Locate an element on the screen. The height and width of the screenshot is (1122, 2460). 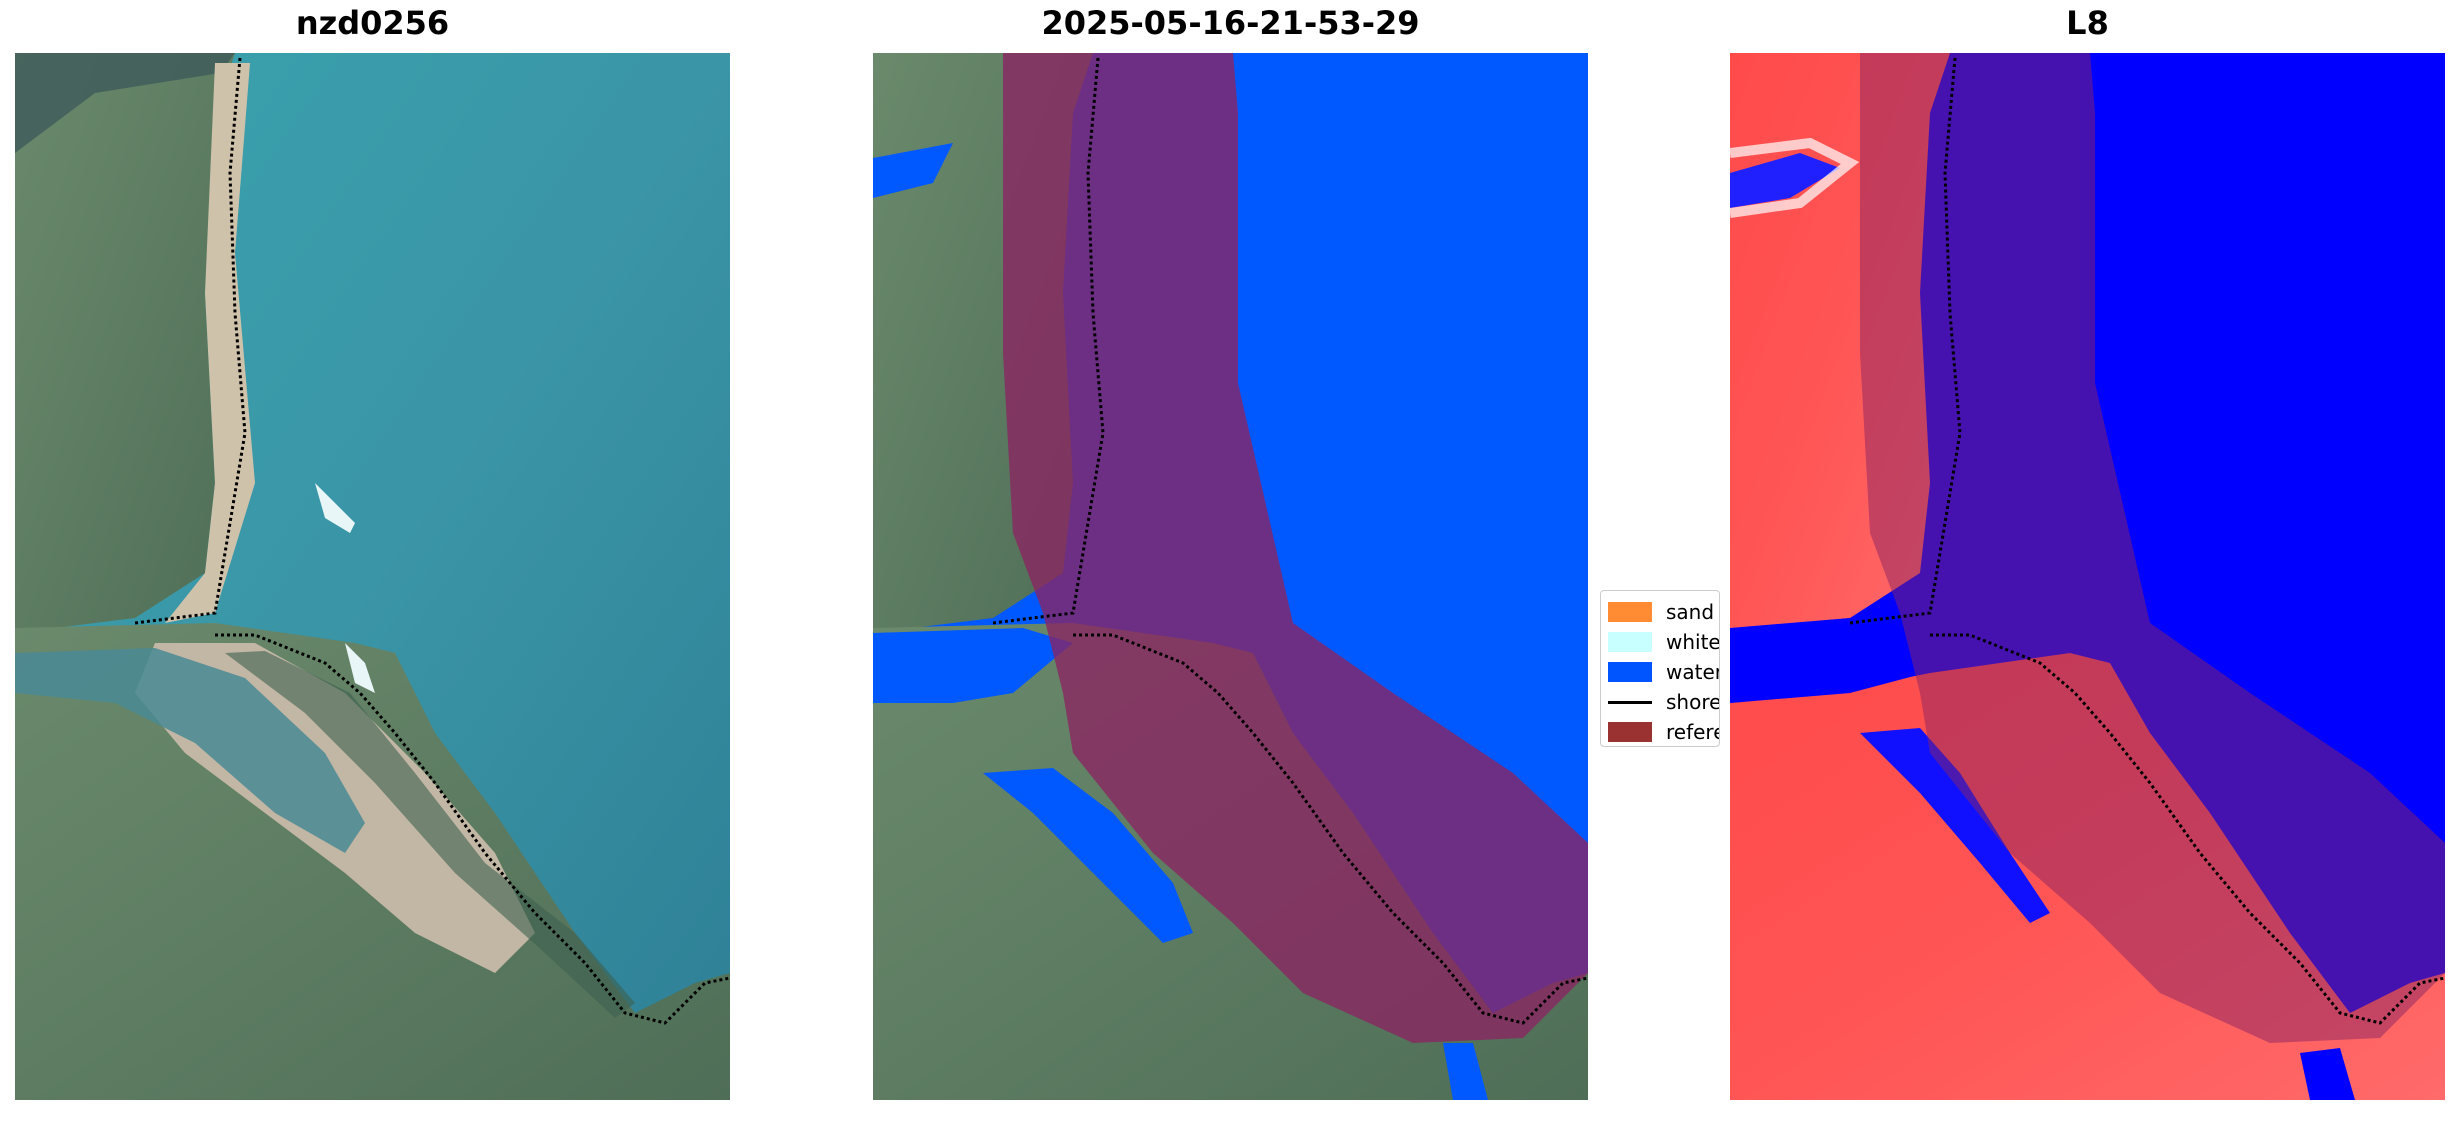
water-class-lagoon is located at coordinates (913, 170).